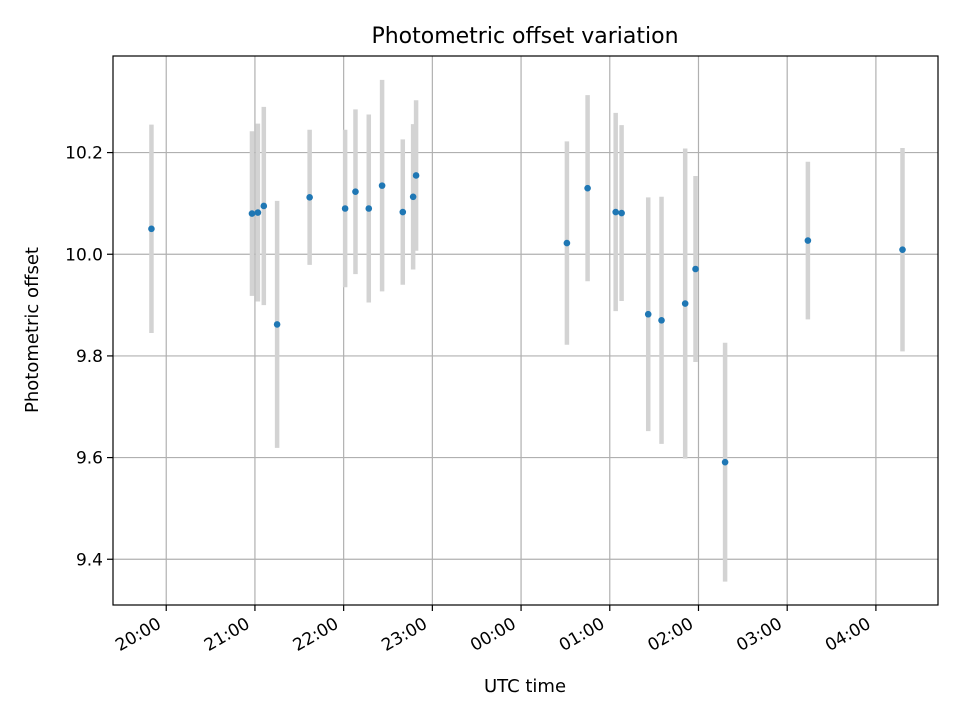 The height and width of the screenshot is (720, 960). Describe the element at coordinates (89, 459) in the screenshot. I see `y-tick-label: 9.6` at that location.